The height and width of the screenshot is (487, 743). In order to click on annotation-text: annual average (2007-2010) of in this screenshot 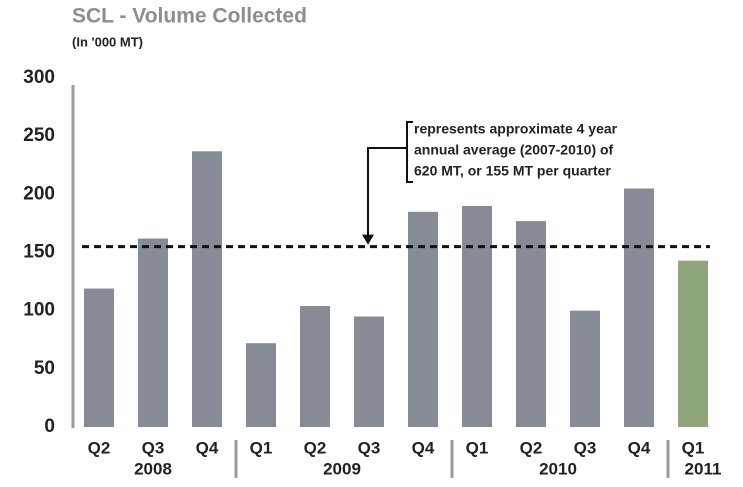, I will do `click(514, 150)`.